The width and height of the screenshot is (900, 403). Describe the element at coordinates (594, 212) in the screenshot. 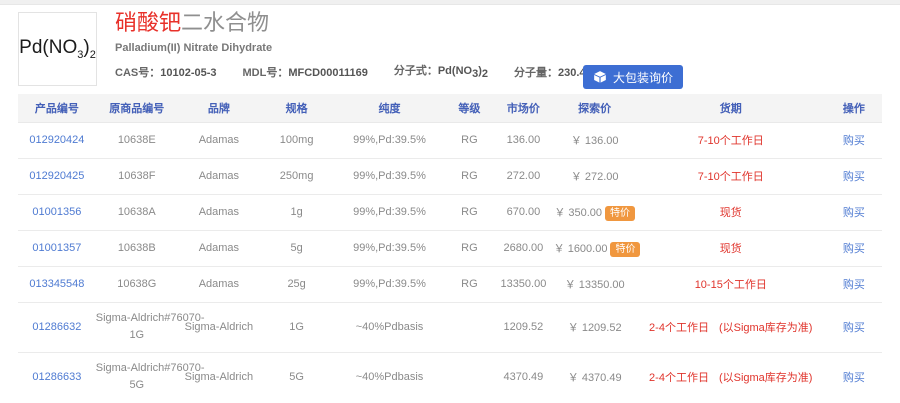

I see `cell-explore-price: ￥ 350.00 特价` at that location.